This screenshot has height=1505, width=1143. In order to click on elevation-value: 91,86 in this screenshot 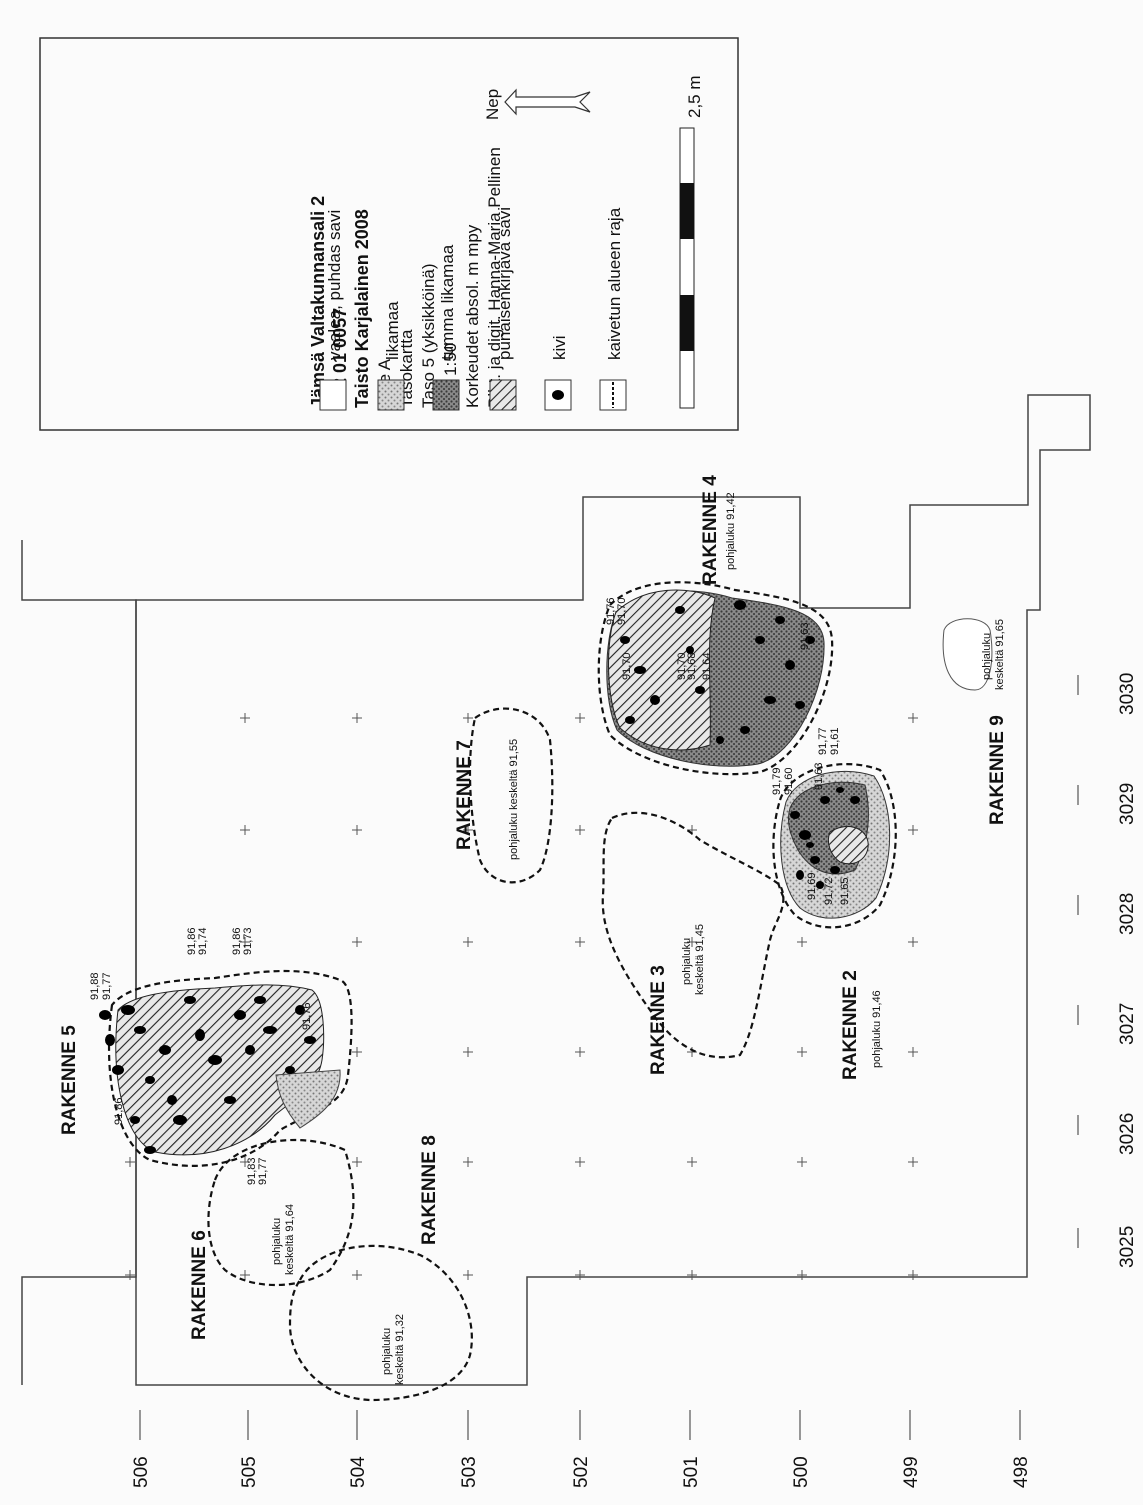, I will do `click(192, 941)`.